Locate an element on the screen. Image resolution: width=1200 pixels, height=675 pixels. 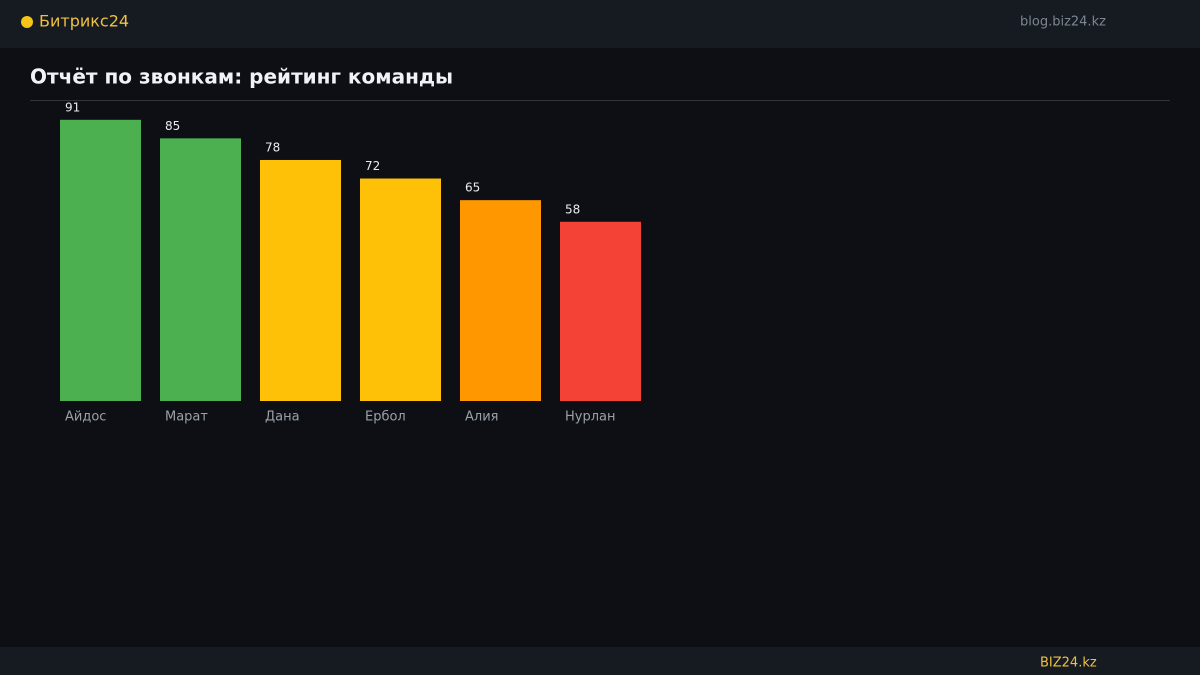
footer-bar is located at coordinates (600, 661).